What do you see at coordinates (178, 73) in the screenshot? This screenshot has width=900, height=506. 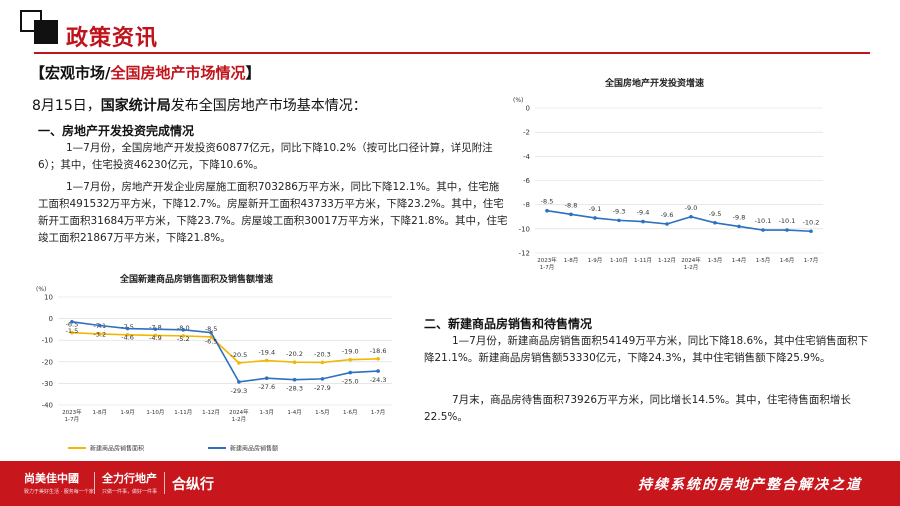 I see `breadcrumb-current: 全国房地产市场情况` at bounding box center [178, 73].